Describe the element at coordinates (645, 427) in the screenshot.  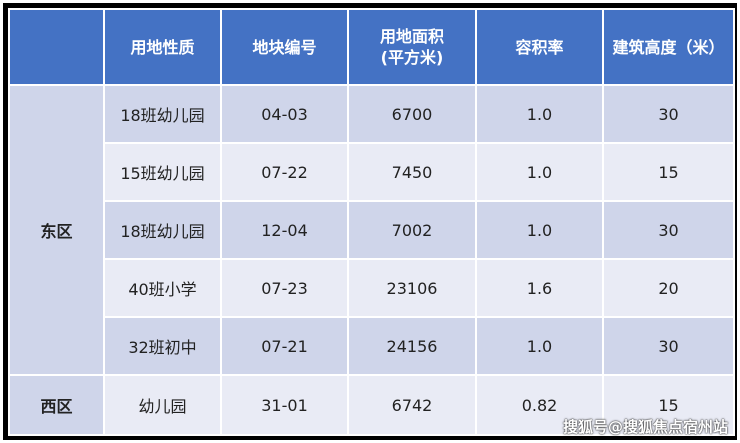
I see `watermark: 搜狐号@搜狐焦点宿州站` at that location.